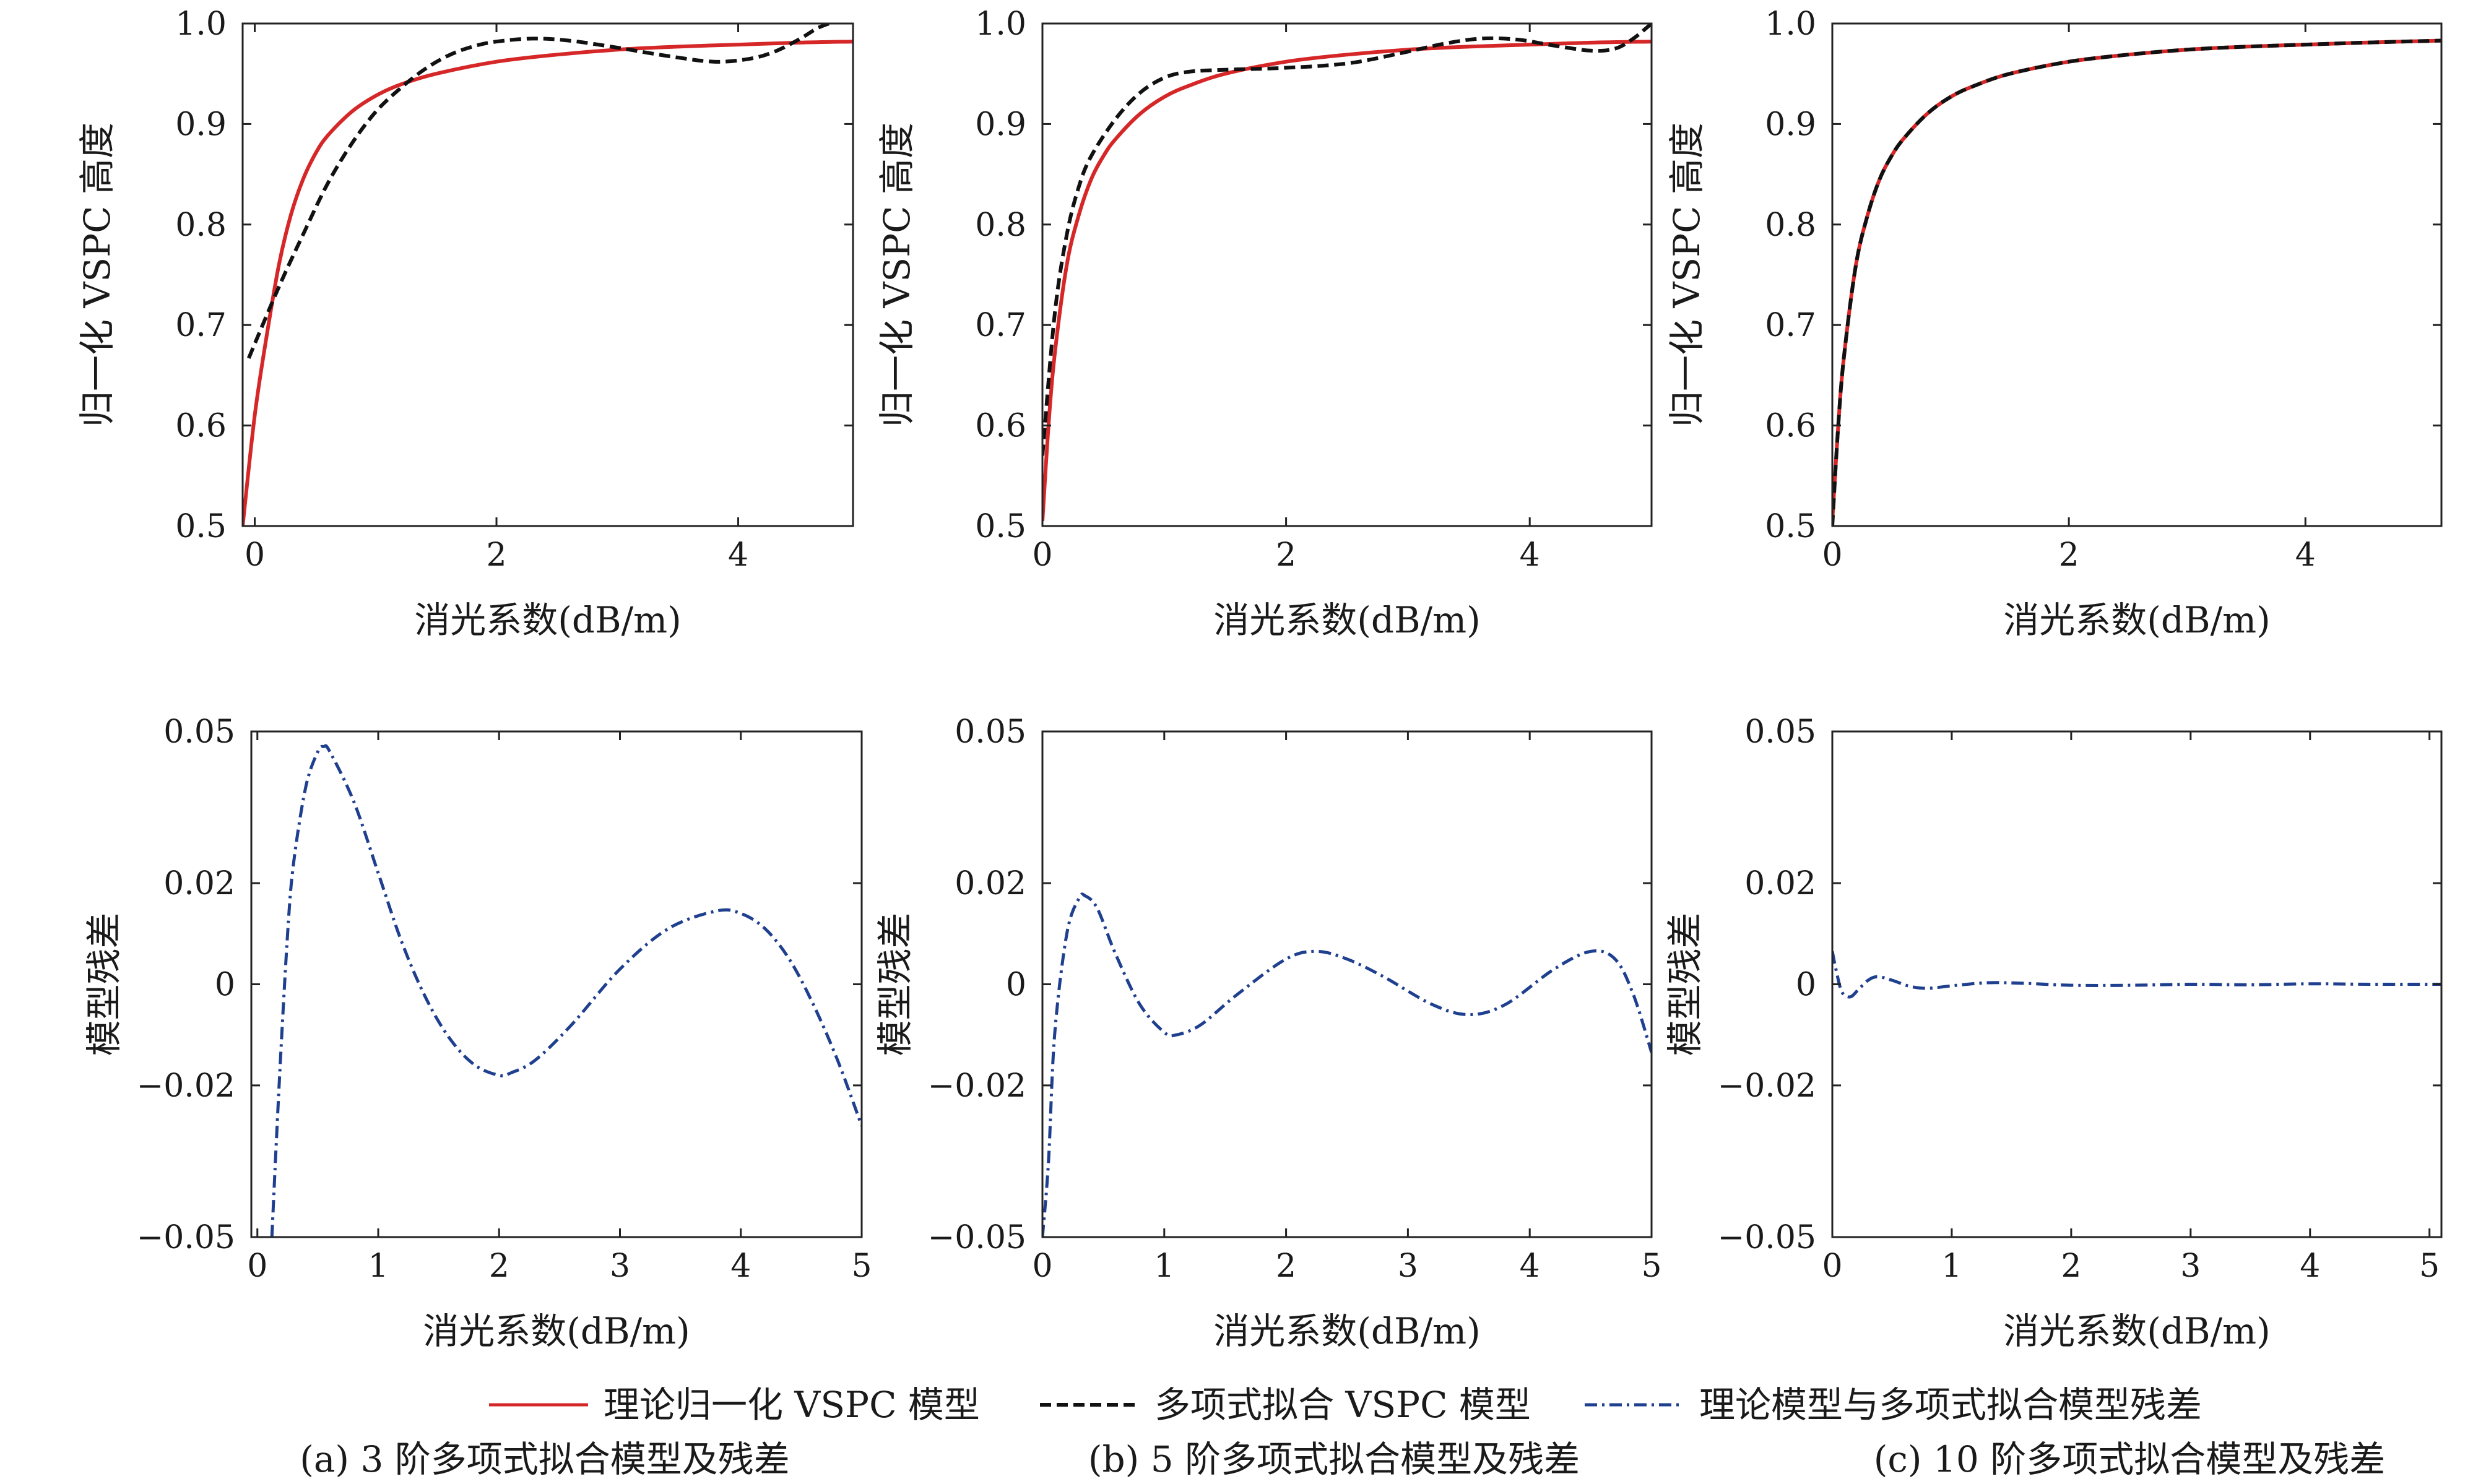 Image resolution: width=2486 pixels, height=1484 pixels. What do you see at coordinates (1343, 1405) in the screenshot?
I see `legend-label-fit: 多项式拟合 VSPC 模型` at bounding box center [1343, 1405].